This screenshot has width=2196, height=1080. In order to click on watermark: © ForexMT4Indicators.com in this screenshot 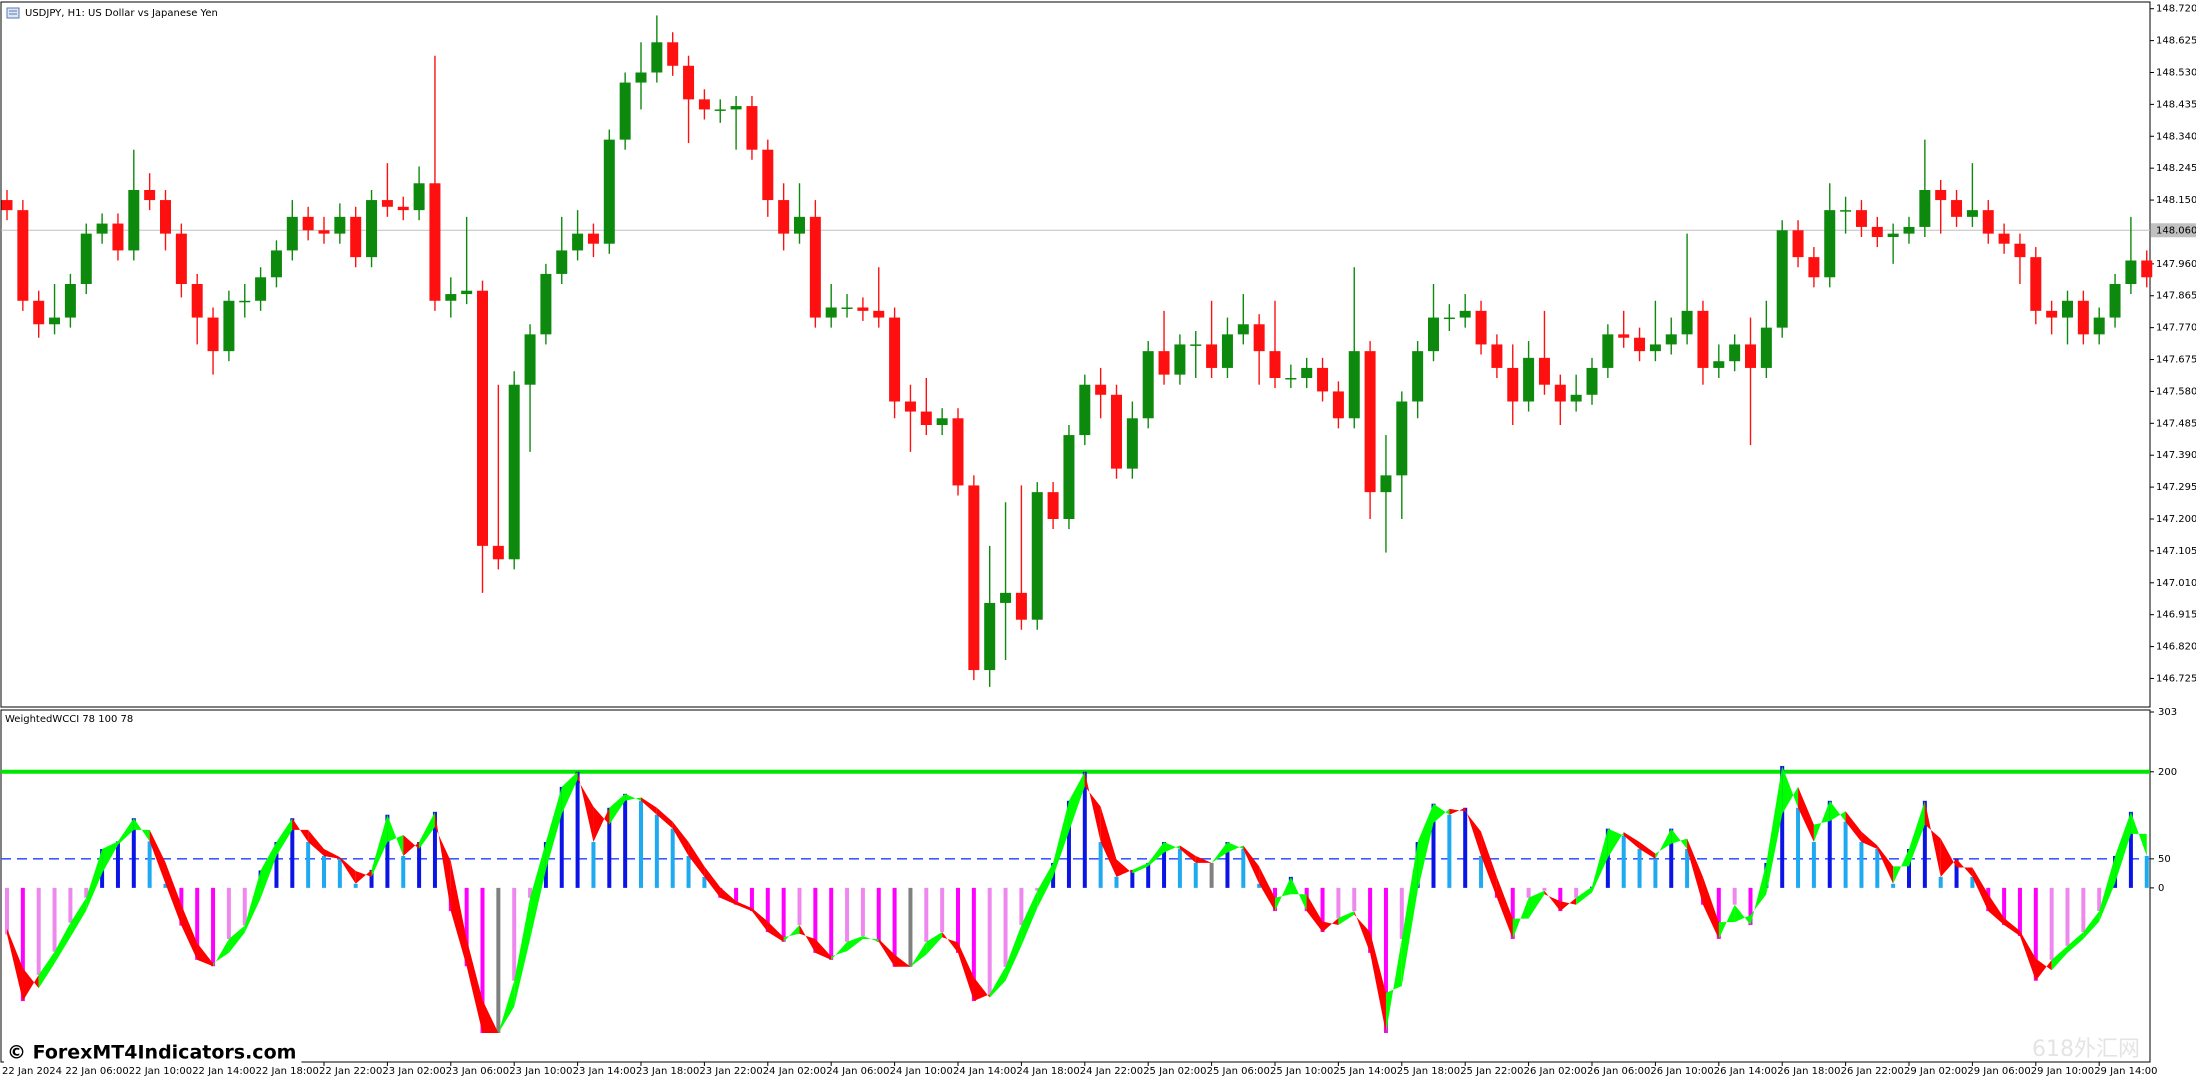, I will do `click(151, 1053)`.